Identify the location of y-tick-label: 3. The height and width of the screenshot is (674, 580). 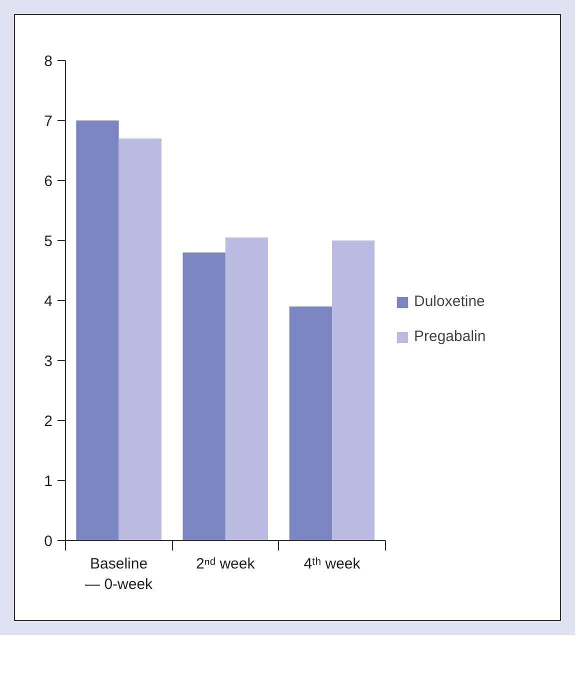
(48, 361).